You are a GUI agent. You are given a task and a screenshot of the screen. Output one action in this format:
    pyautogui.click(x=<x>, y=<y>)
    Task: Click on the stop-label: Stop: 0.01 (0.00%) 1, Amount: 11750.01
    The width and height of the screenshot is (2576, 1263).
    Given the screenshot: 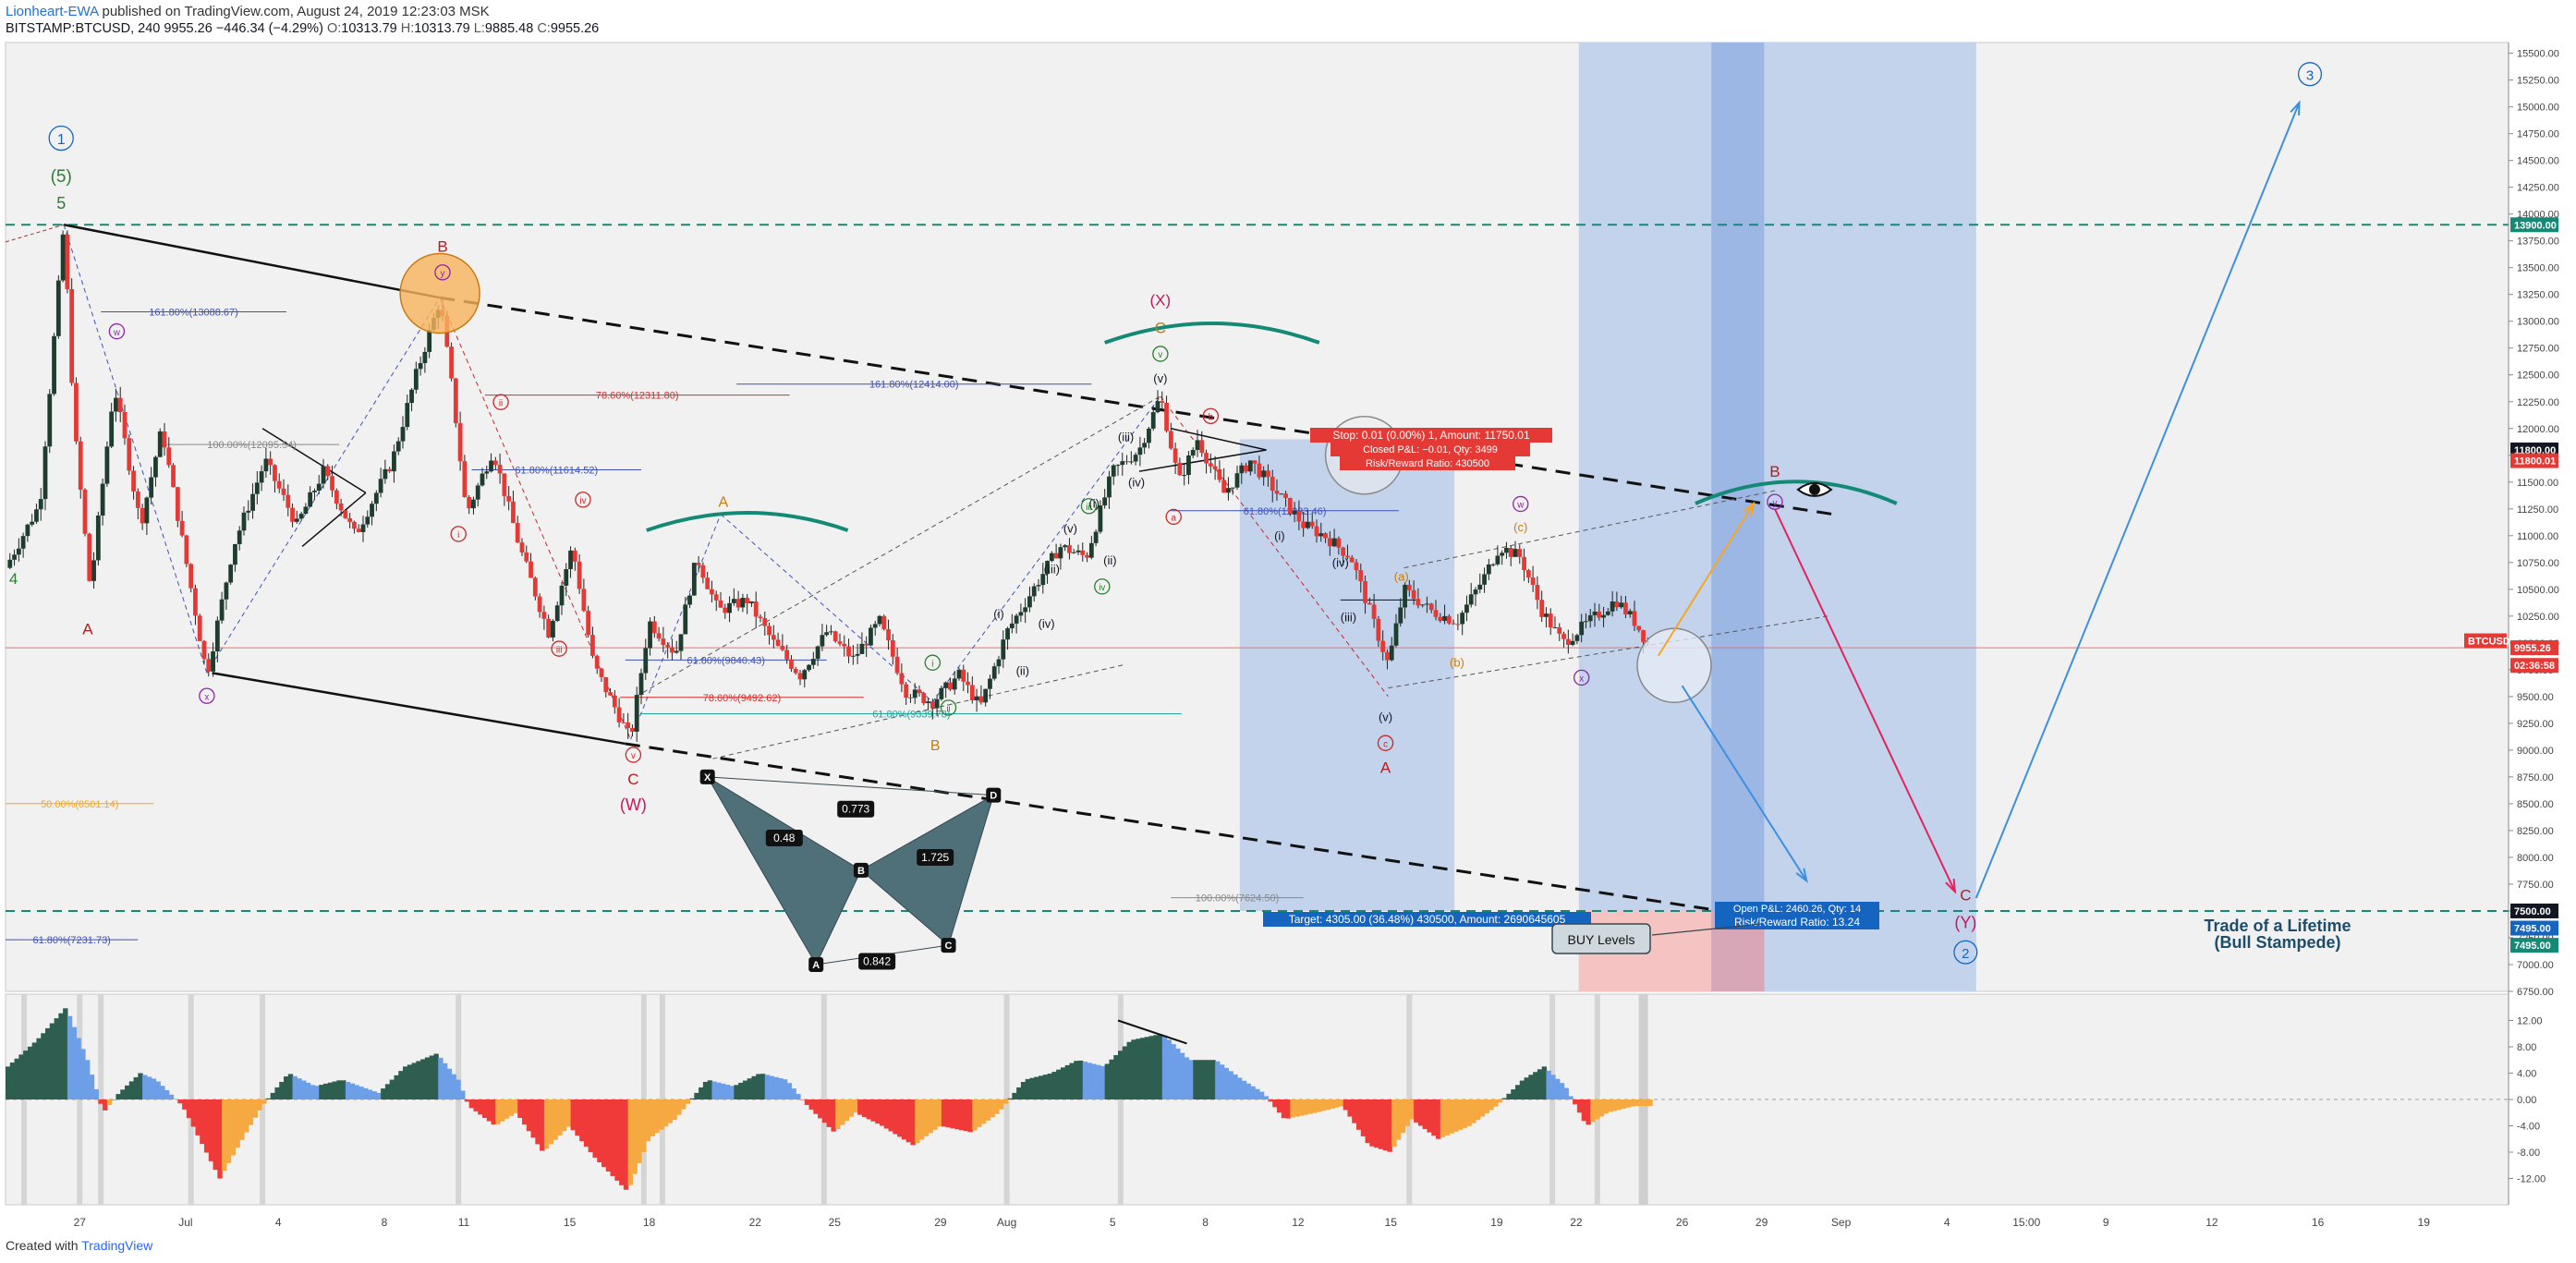 What is the action you would take?
    pyautogui.click(x=1431, y=435)
    